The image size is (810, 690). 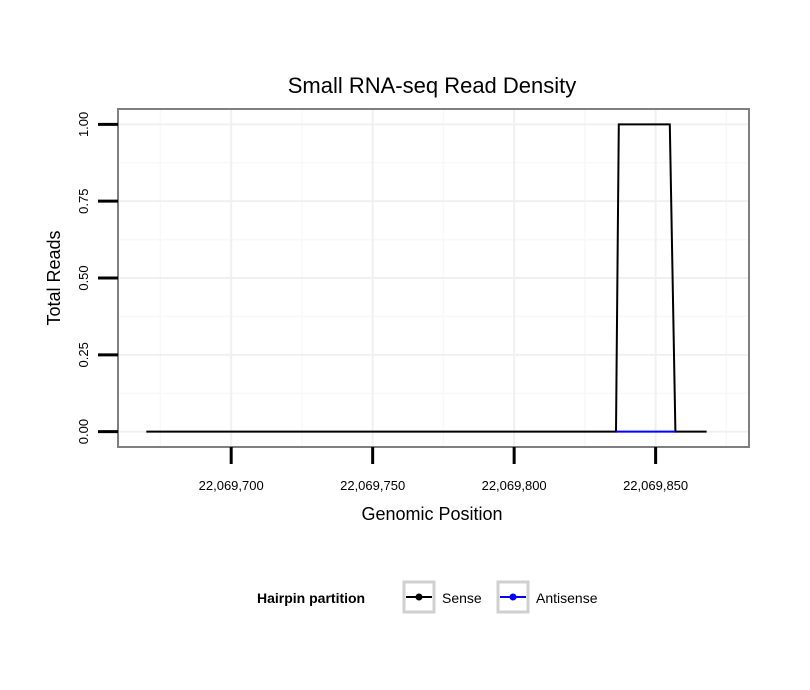 I want to click on x-tick-label: 22,069,850, so click(x=655, y=485).